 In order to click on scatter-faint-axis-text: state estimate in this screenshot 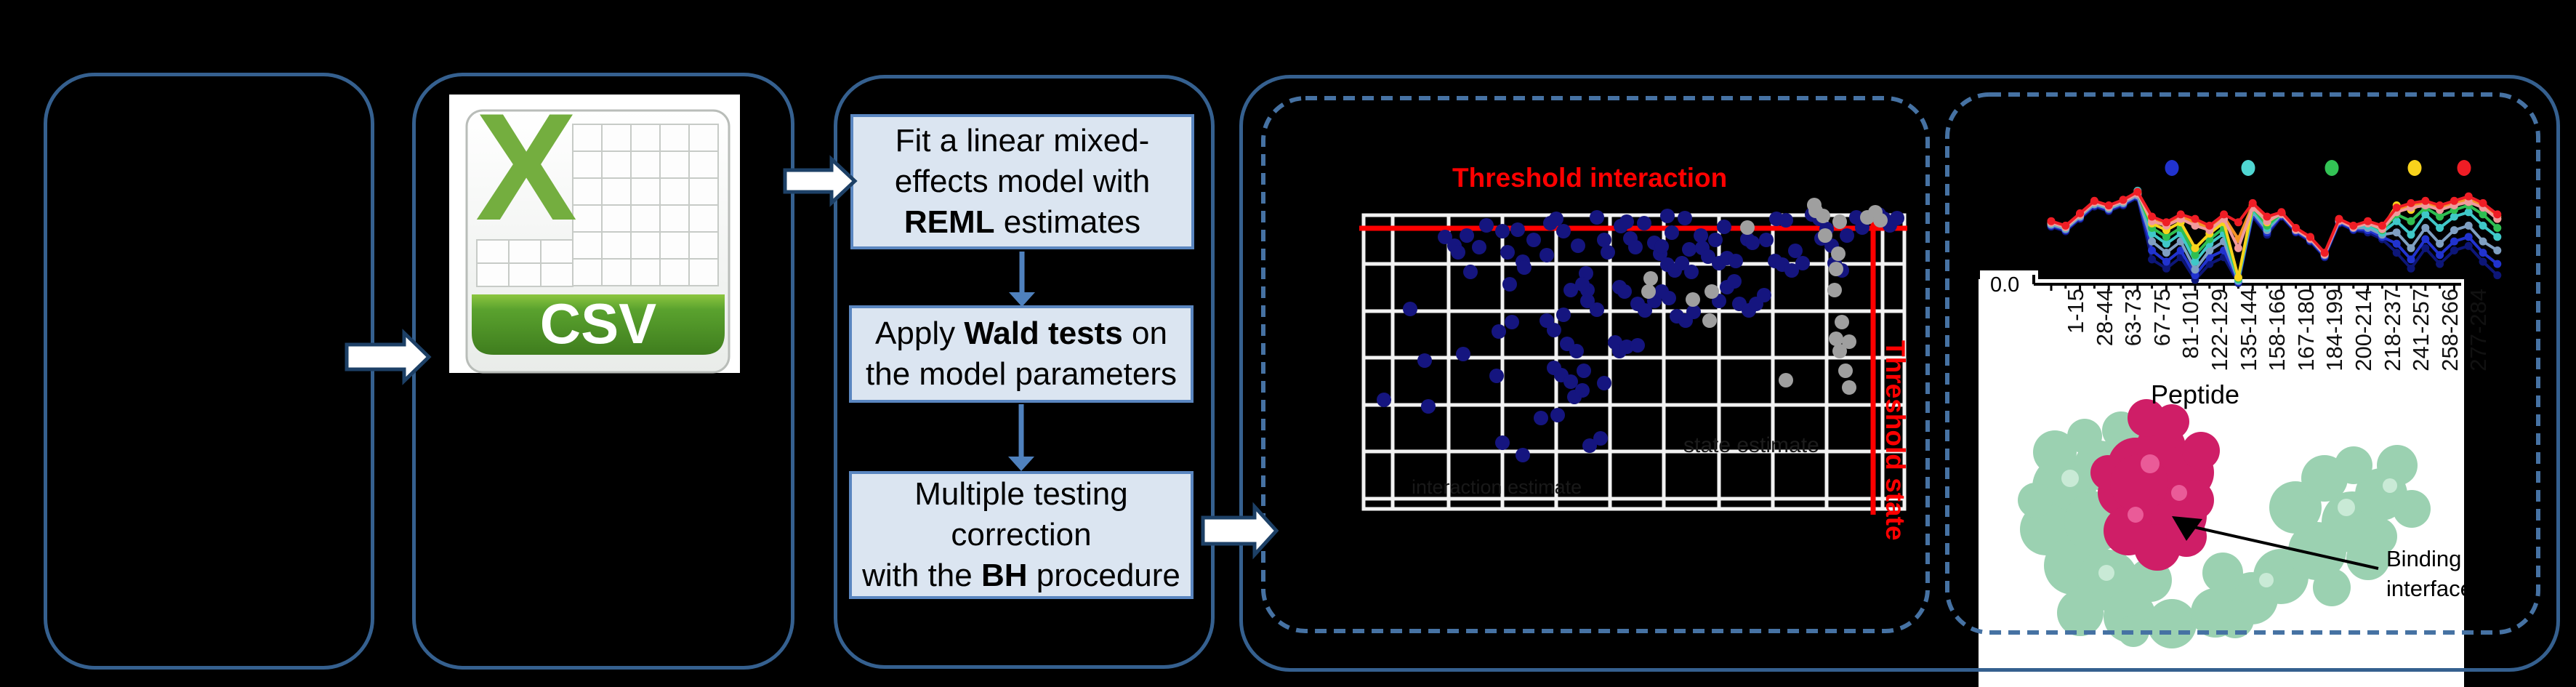, I will do `click(1751, 445)`.